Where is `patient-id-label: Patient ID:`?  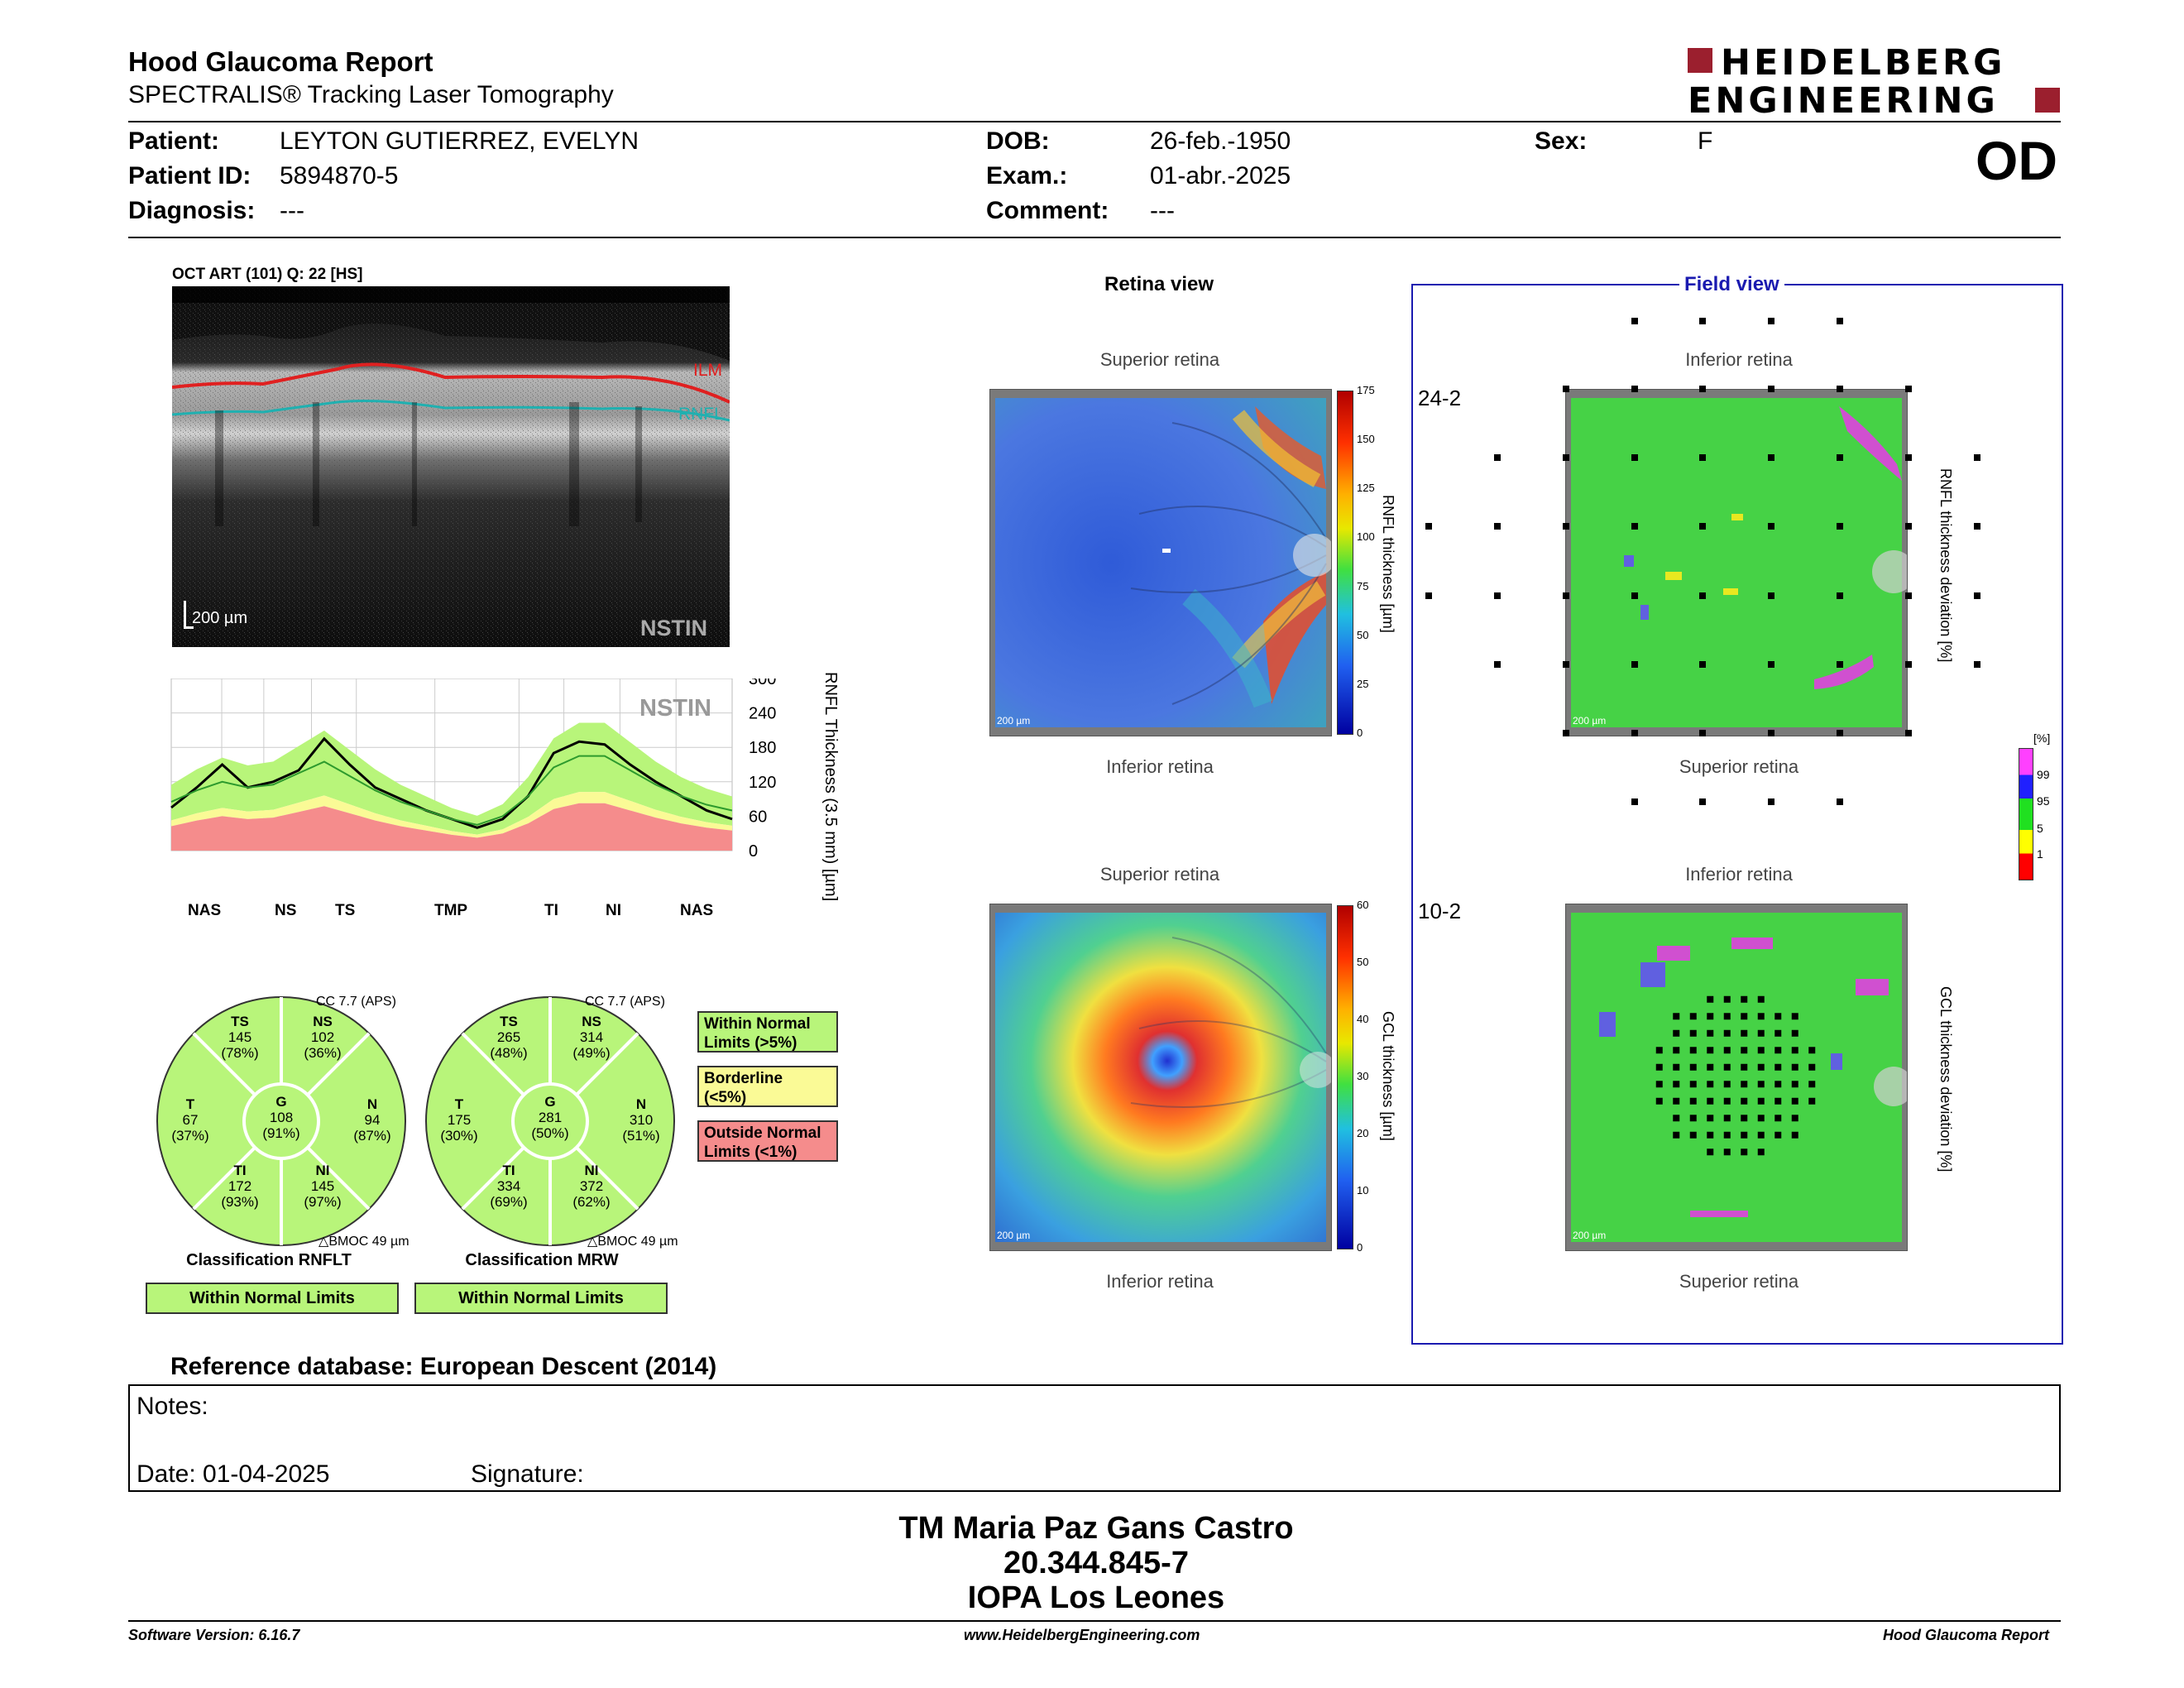
patient-id-label: Patient ID: is located at coordinates (189, 175).